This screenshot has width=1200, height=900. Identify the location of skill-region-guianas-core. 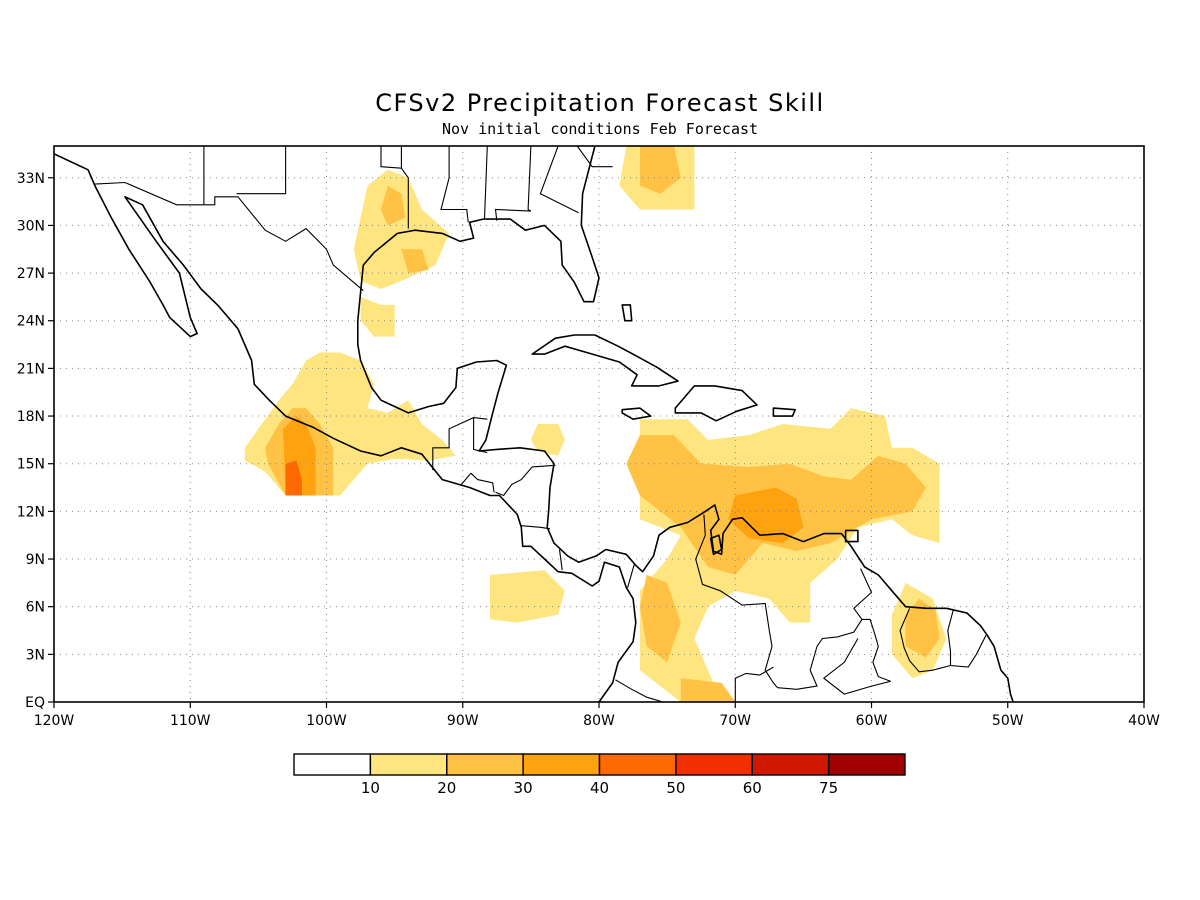
(922, 628).